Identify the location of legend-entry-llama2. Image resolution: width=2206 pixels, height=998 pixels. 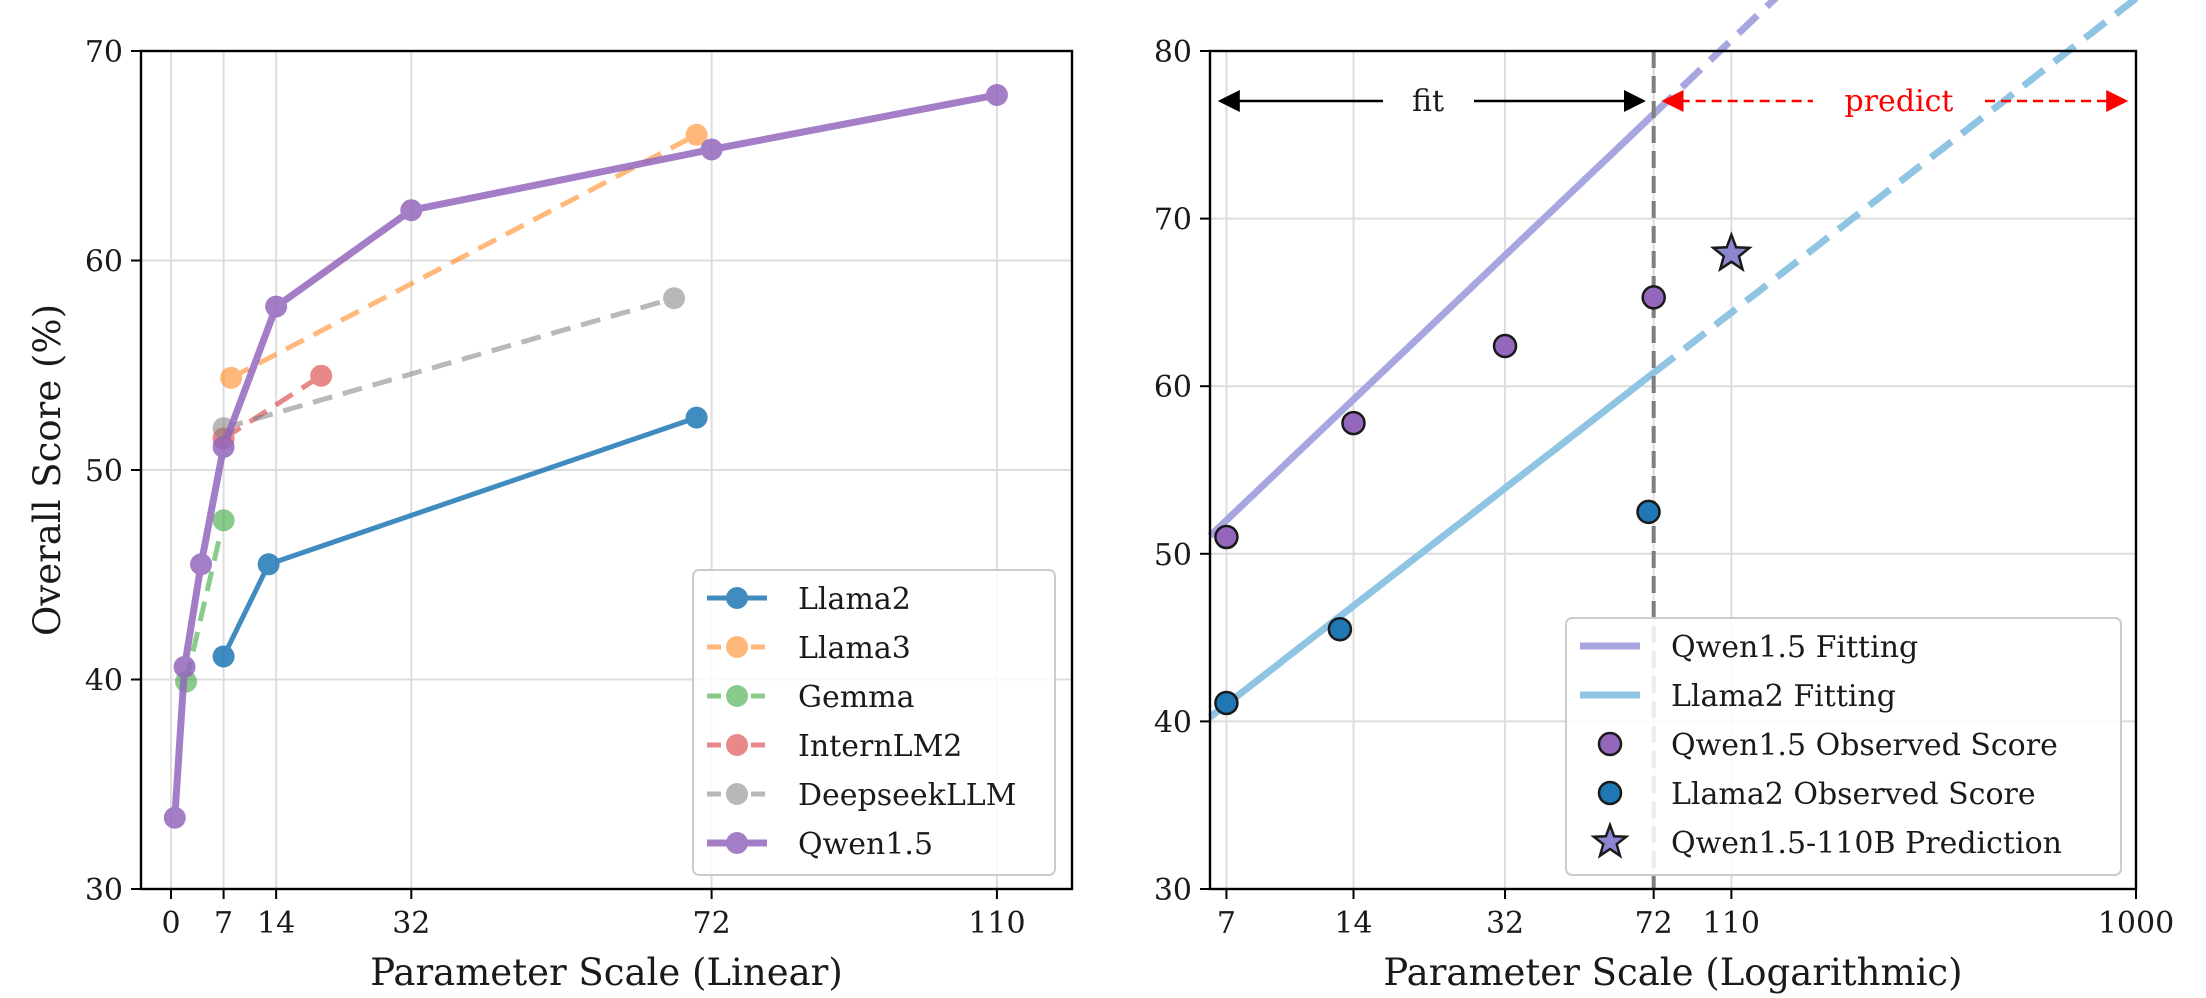
(737, 598).